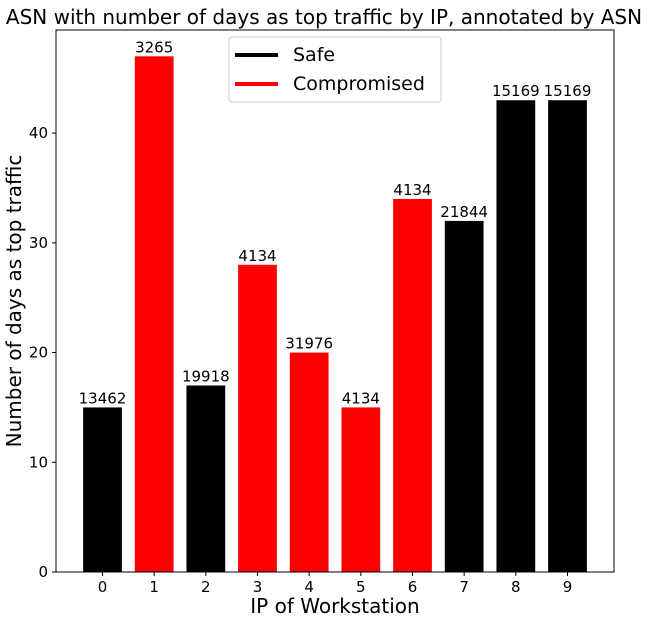 Image resolution: width=662 pixels, height=624 pixels. Describe the element at coordinates (464, 587) in the screenshot. I see `x-tick-label: 7` at that location.